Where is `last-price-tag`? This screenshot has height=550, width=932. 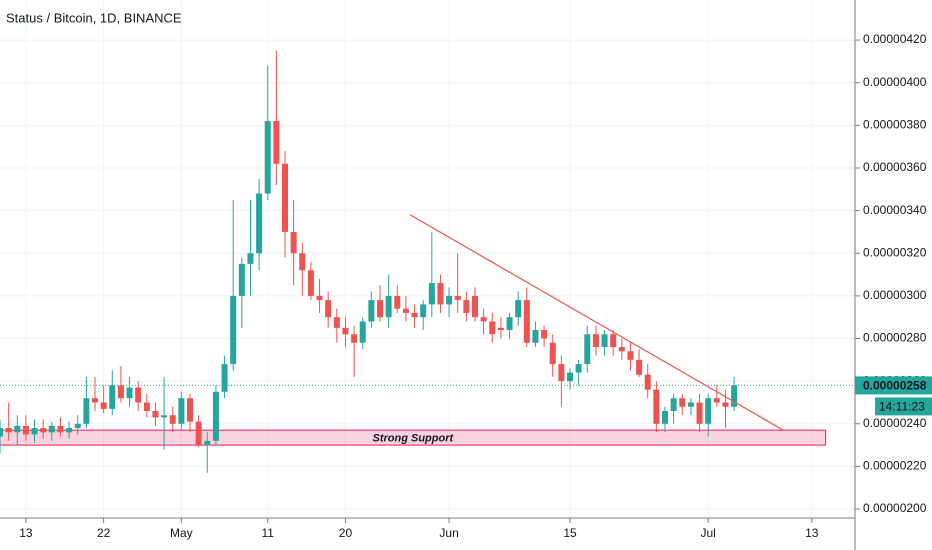
last-price-tag is located at coordinates (893, 385).